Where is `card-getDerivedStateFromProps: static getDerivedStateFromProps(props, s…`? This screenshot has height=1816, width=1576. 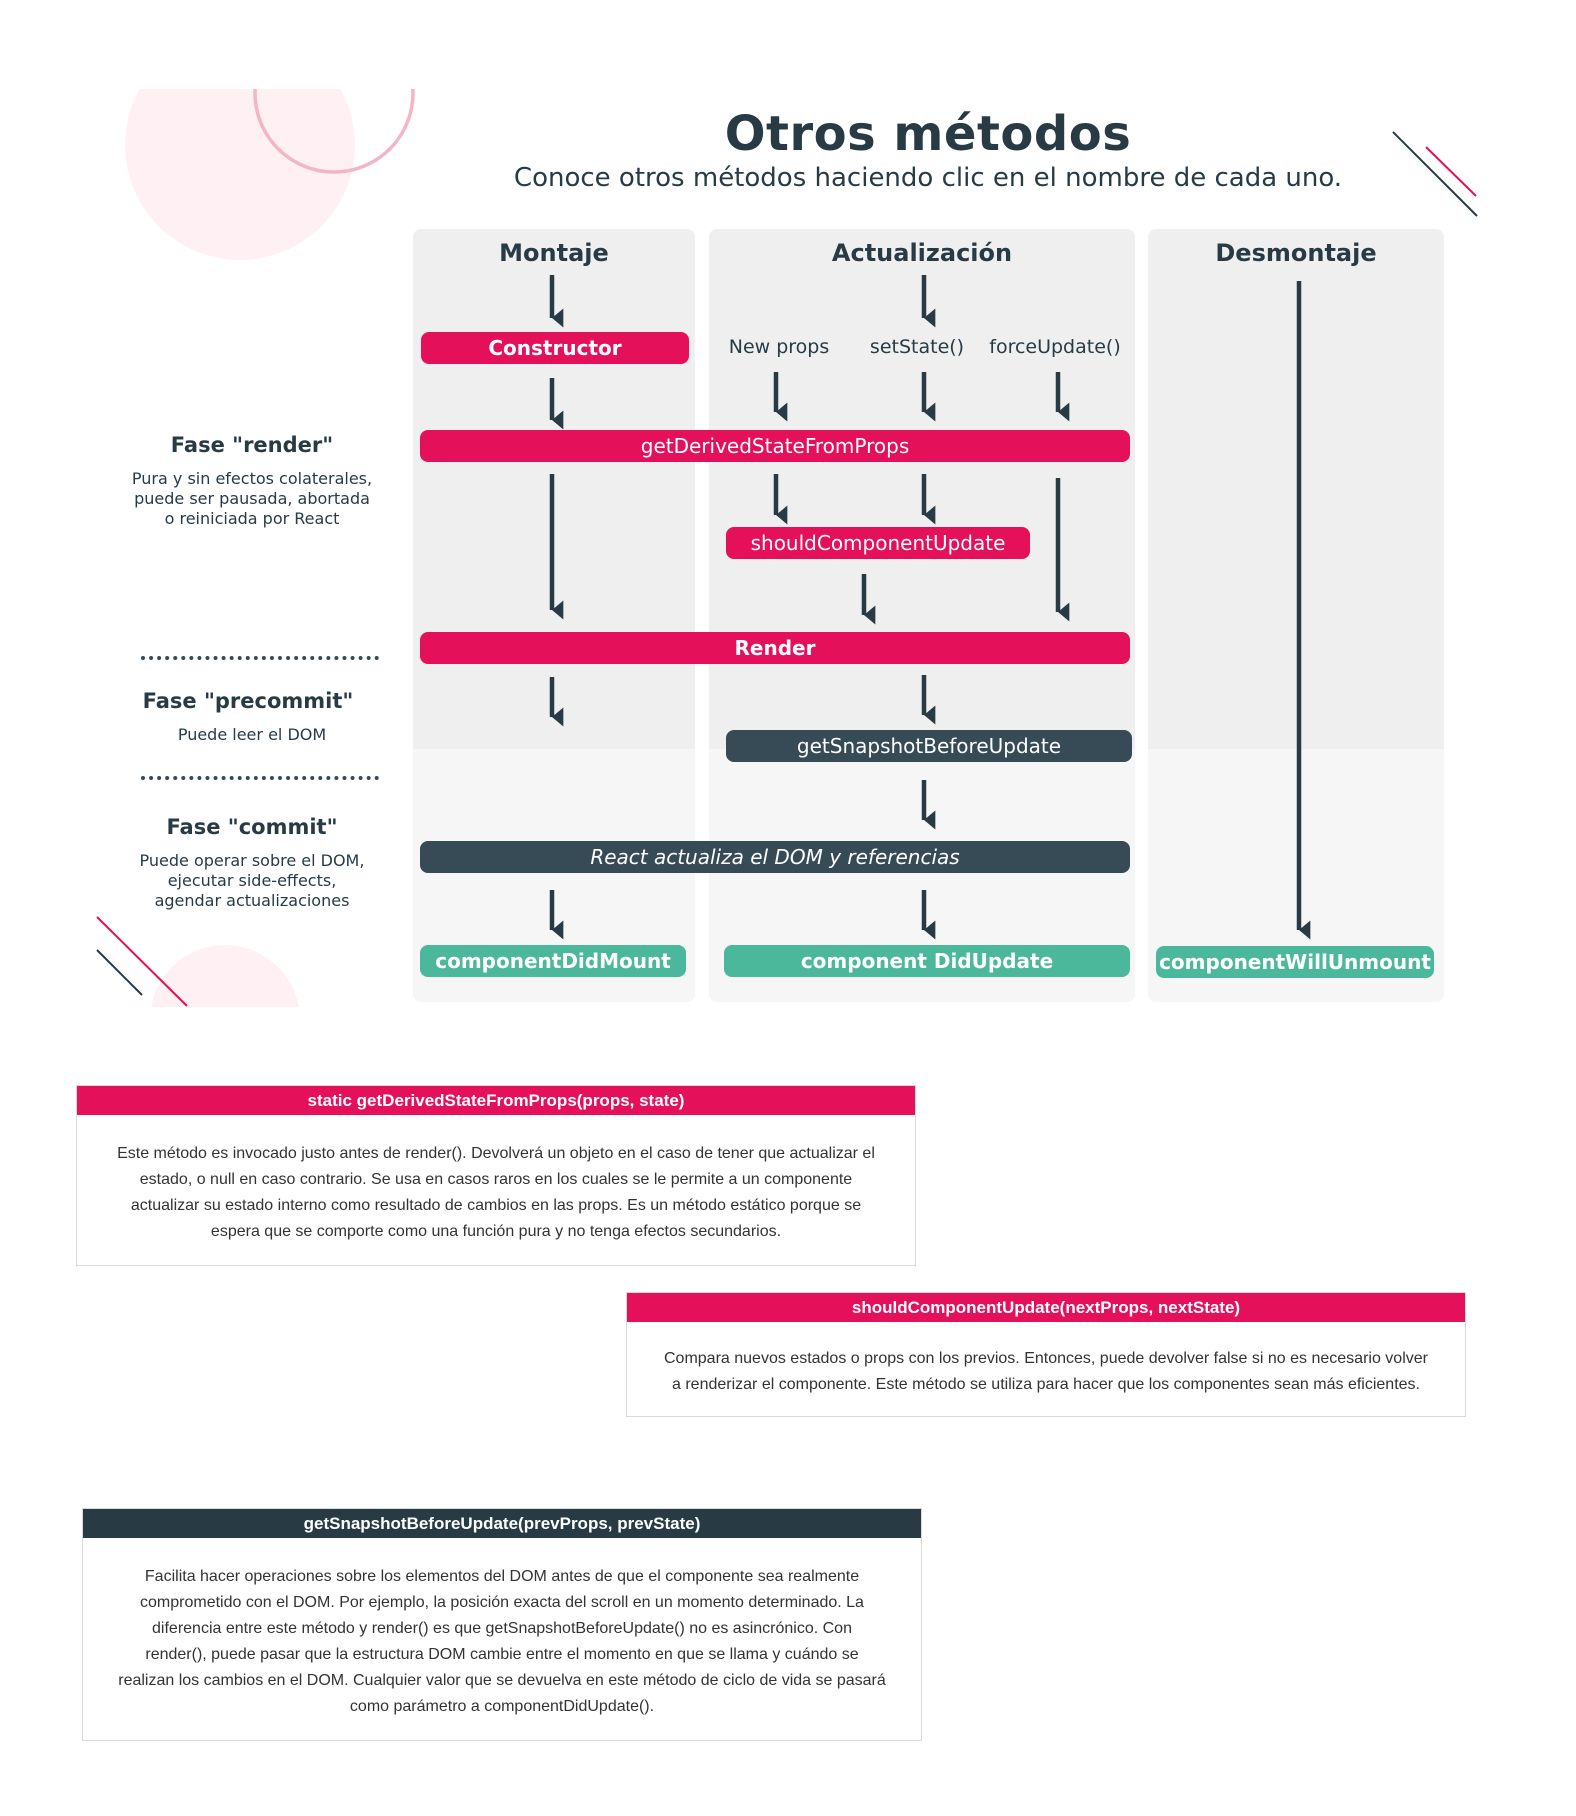 card-getDerivedStateFromProps: static getDerivedStateFromProps(props, s… is located at coordinates (496, 1175).